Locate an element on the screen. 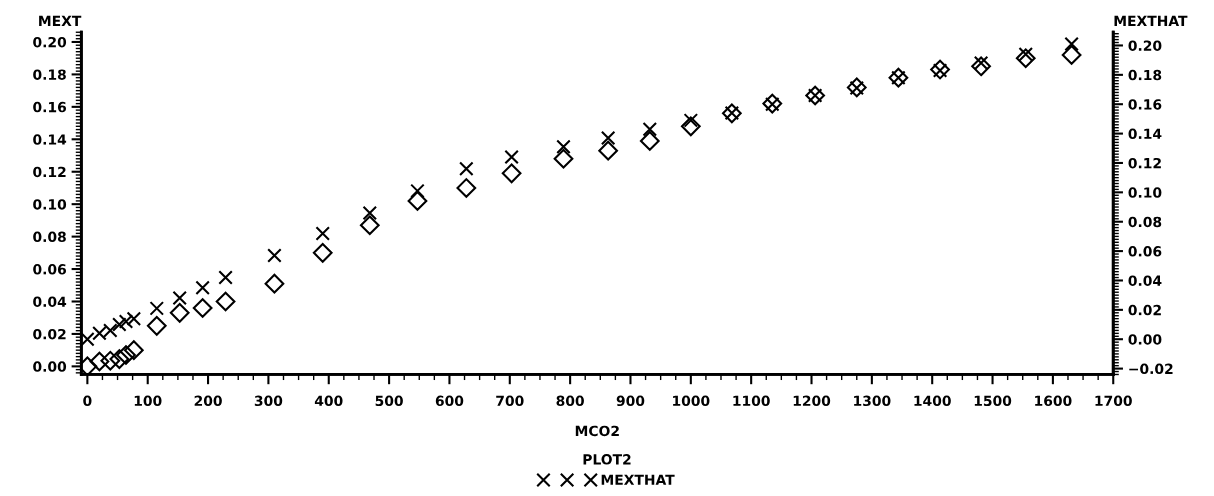  x-tick-label: 1300 is located at coordinates (872, 401).